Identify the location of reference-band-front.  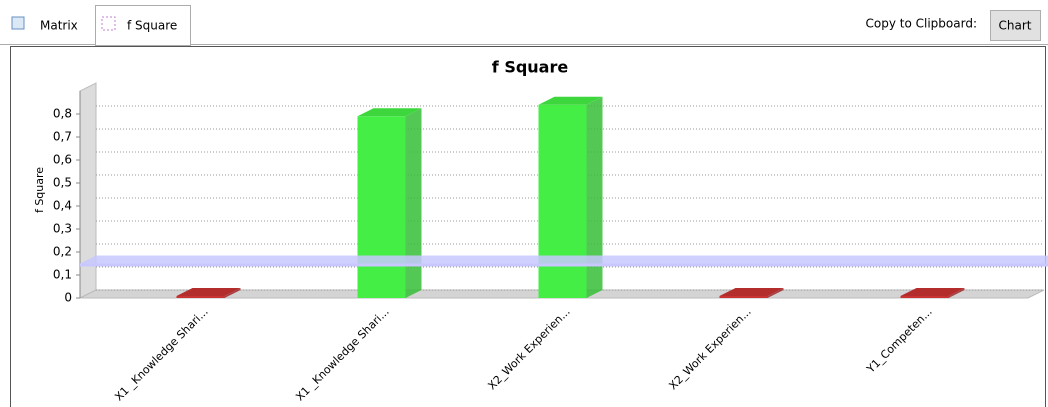
(564, 265).